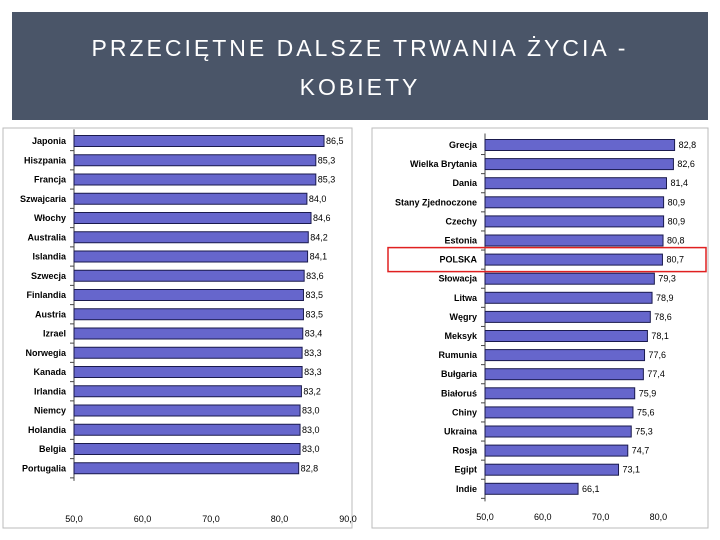  What do you see at coordinates (318, 199) in the screenshot?
I see `value-label: 84,0` at bounding box center [318, 199].